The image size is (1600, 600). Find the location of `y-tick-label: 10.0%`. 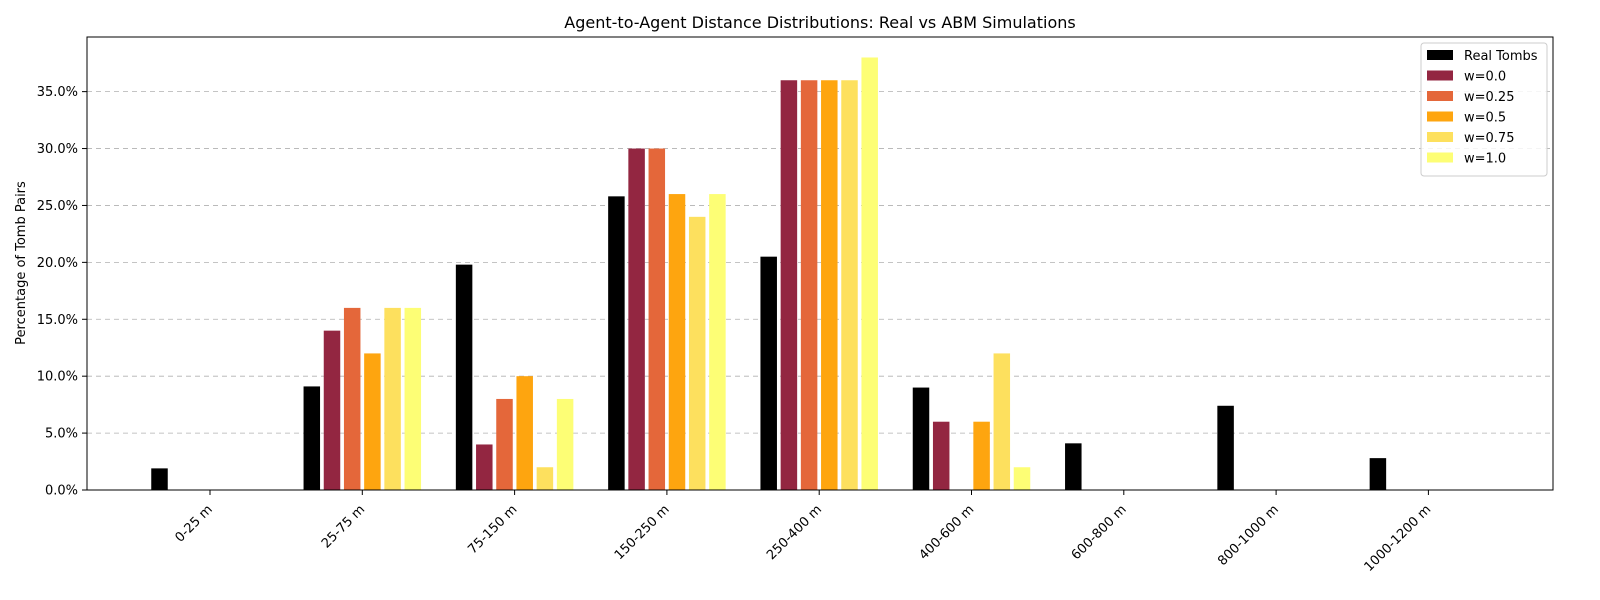

y-tick-label: 10.0% is located at coordinates (57, 377).